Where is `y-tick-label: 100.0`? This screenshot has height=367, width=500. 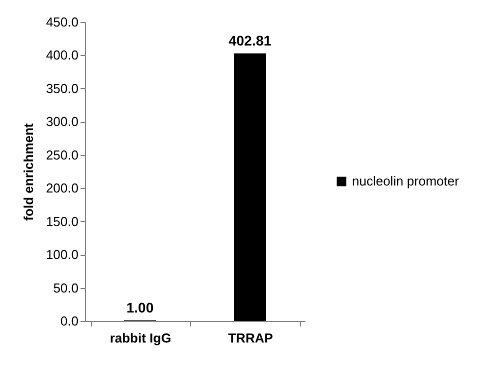
y-tick-label: 100.0 is located at coordinates (62, 254).